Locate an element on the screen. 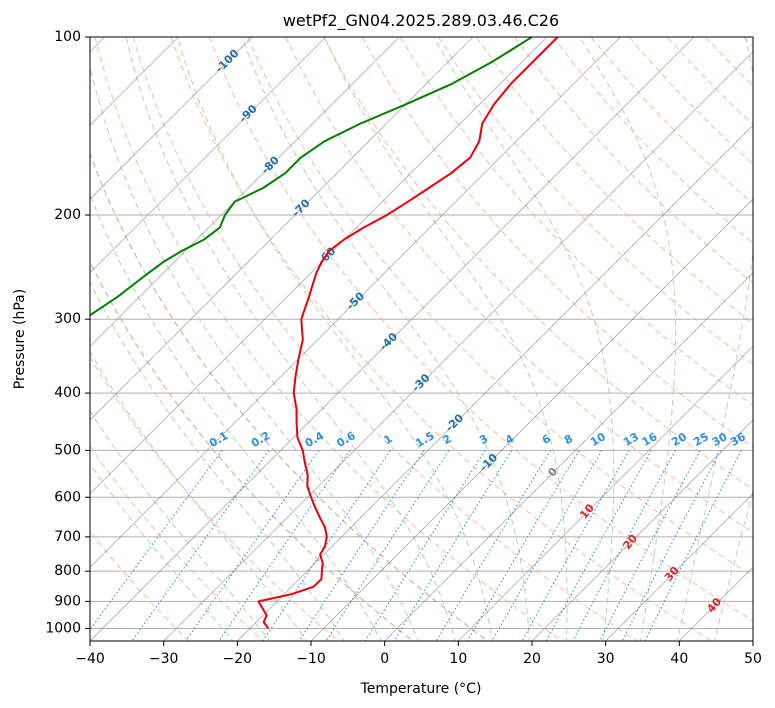 The width and height of the screenshot is (775, 708). dry-adiabat-label: 20 is located at coordinates (630, 542).